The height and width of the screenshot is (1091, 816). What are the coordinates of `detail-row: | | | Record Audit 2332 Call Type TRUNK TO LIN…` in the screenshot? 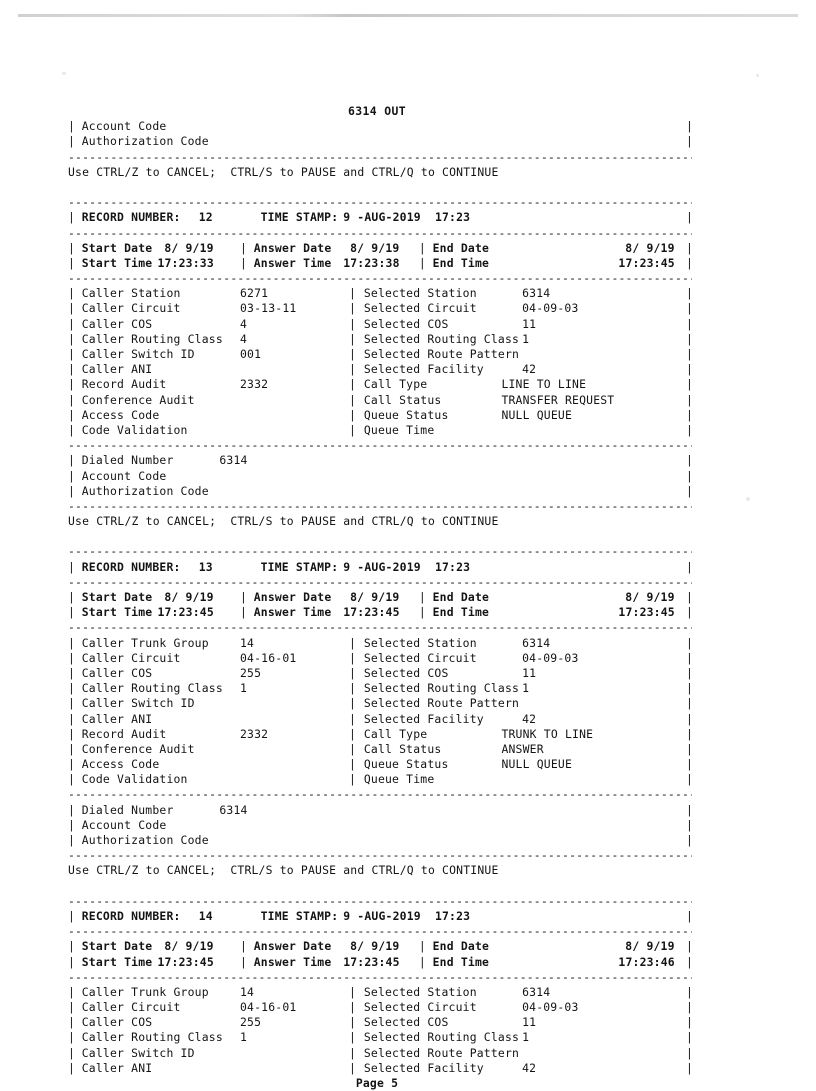 It's located at (380, 734).